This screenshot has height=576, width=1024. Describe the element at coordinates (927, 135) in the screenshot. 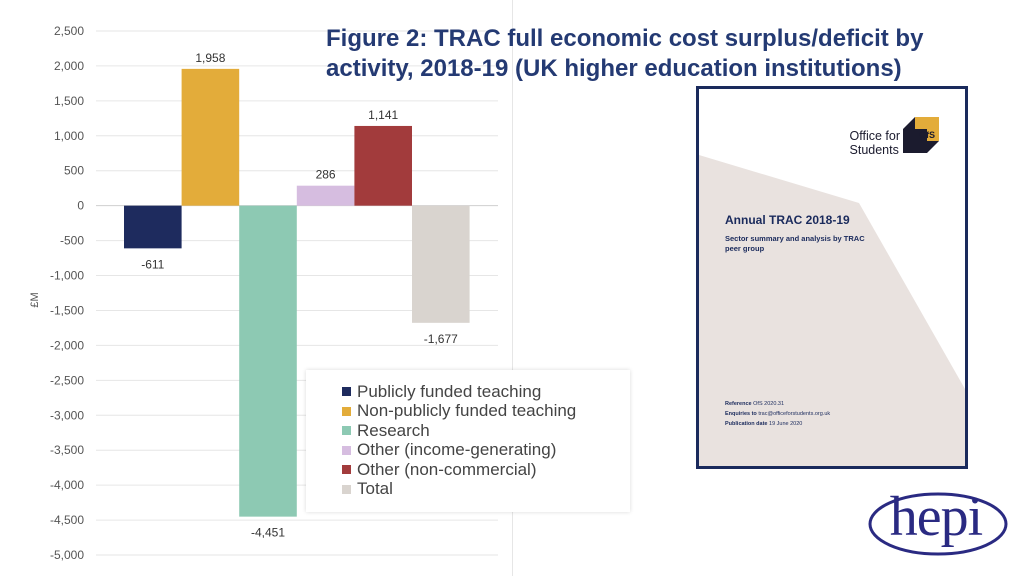

I see `ofs-logo-mark-text: OfS` at that location.